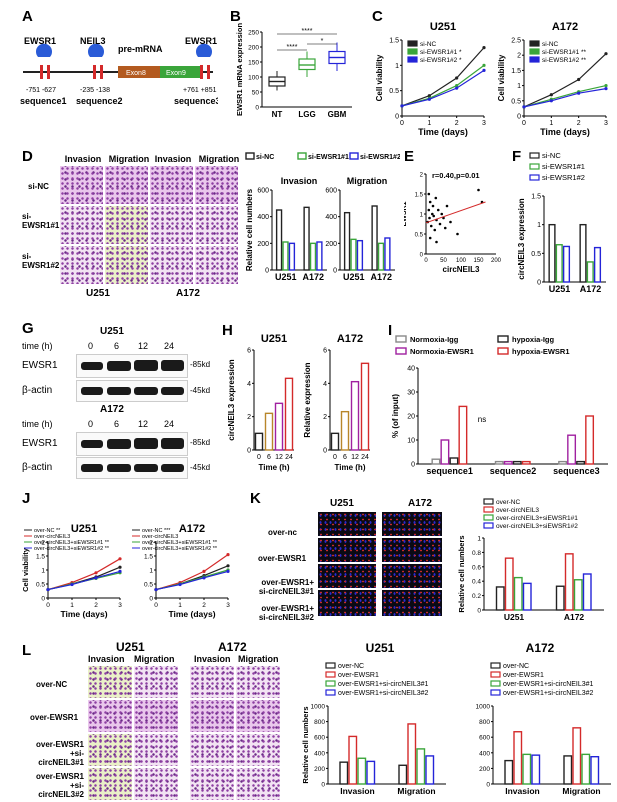 Image resolution: width=617 pixels, height=802 pixels. Describe the element at coordinates (93, 41) in the screenshot. I see `neil3-label: NEIL3` at that location.